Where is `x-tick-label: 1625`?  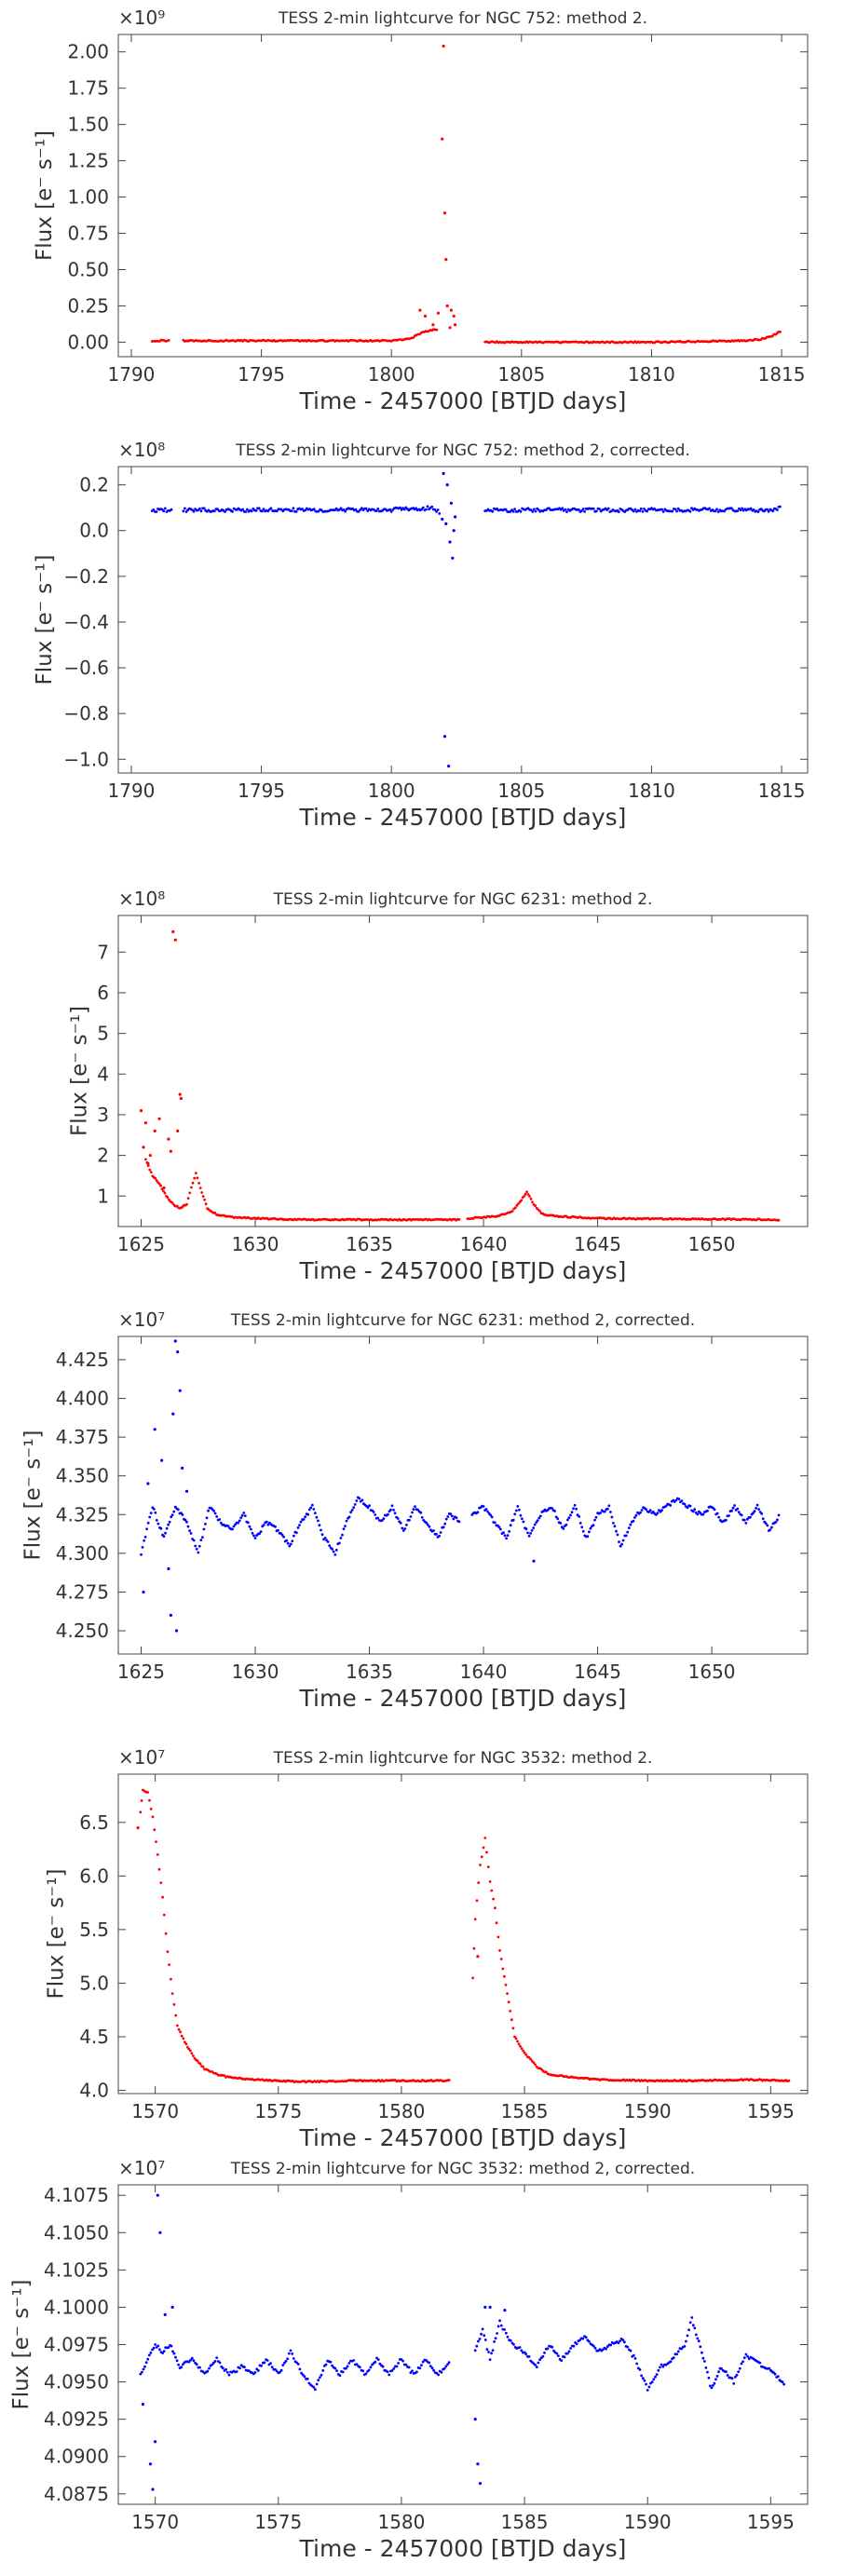 x-tick-label: 1625 is located at coordinates (141, 1672).